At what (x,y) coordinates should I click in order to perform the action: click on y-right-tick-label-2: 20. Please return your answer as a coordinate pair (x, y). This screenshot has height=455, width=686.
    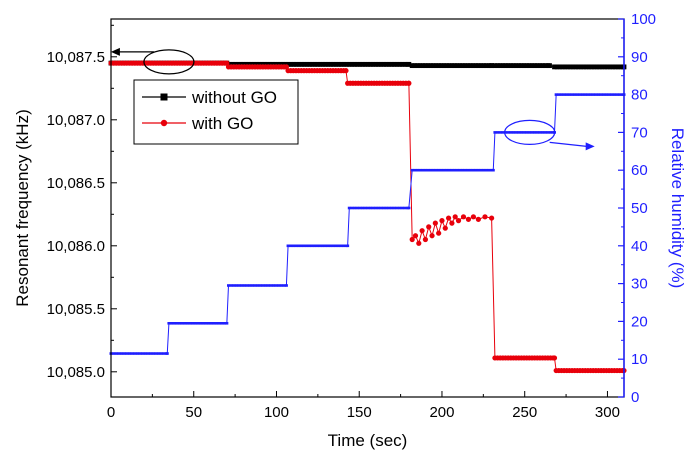
    Looking at the image, I should click on (639, 321).